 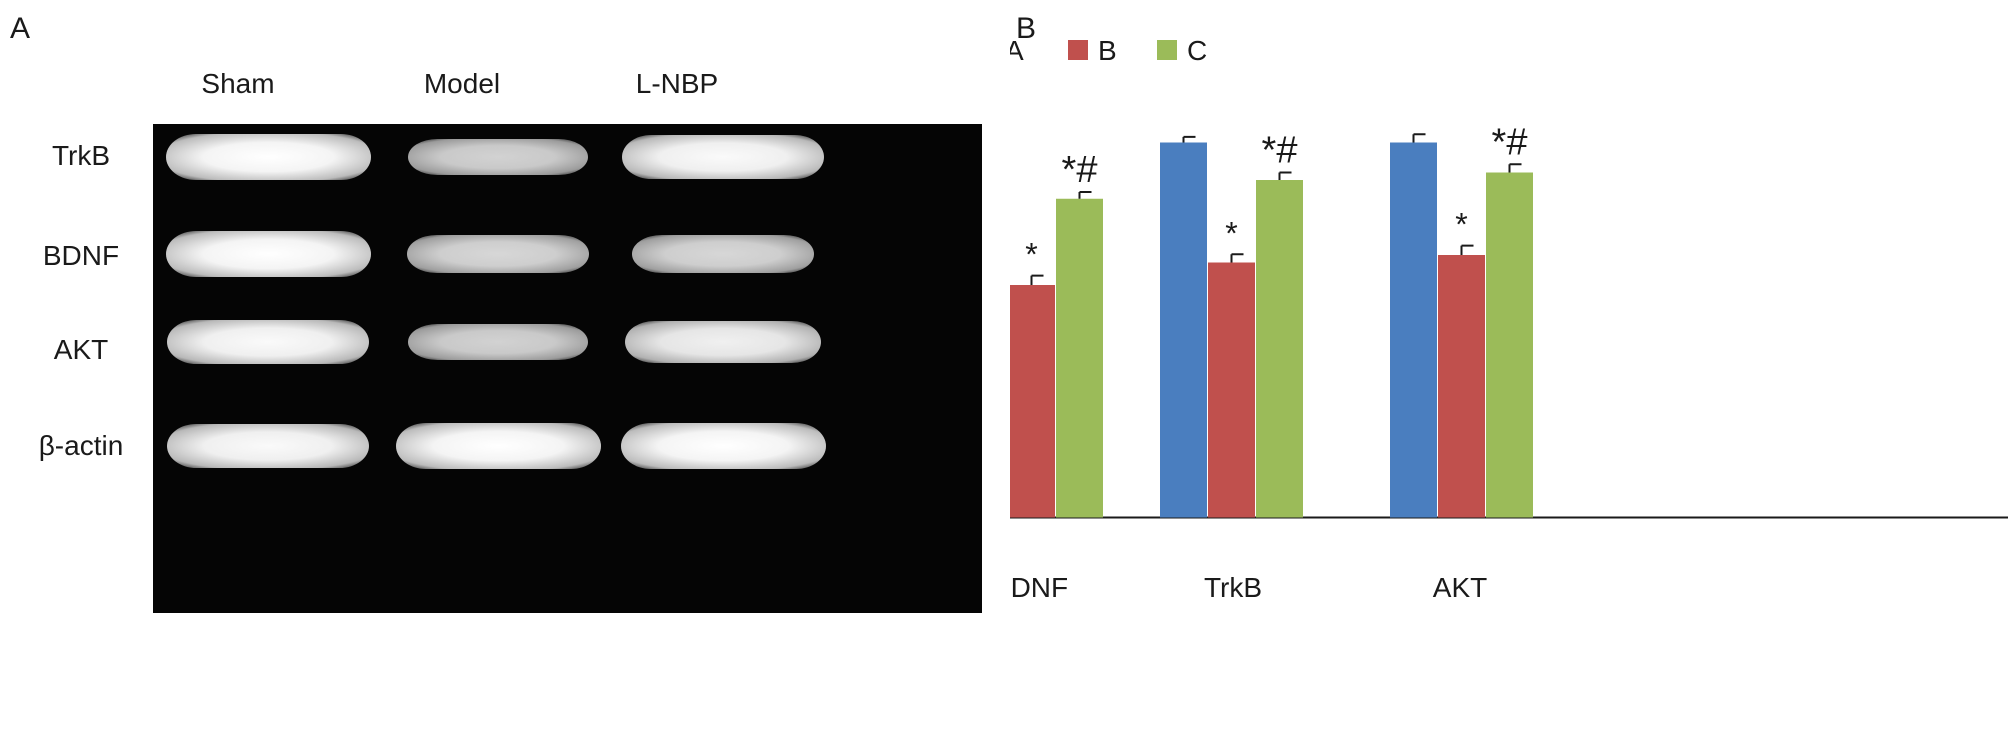 I want to click on blot-column-label-model: Model, so click(x=462, y=83).